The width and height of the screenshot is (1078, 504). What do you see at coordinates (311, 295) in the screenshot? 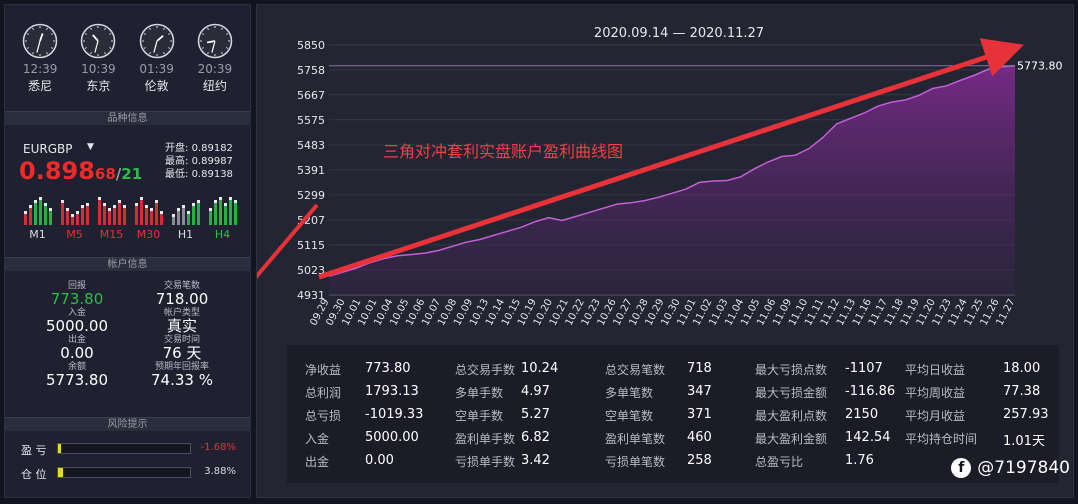
I see `y-tick-label: 4931` at bounding box center [311, 295].